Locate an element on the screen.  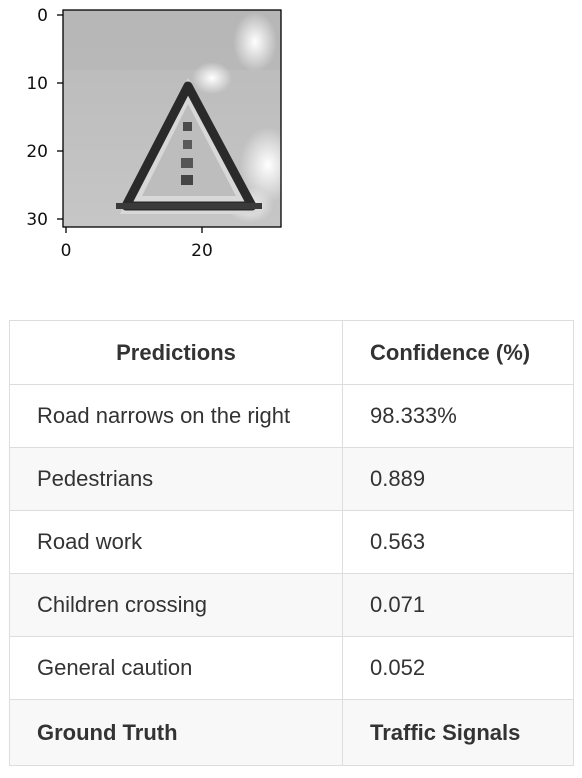
prediction-confidence: 0.071 is located at coordinates (458, 605).